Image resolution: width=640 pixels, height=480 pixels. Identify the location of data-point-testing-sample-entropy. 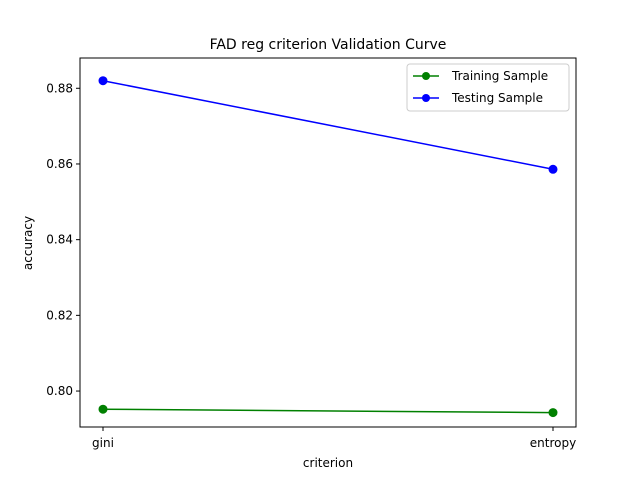
(553, 169).